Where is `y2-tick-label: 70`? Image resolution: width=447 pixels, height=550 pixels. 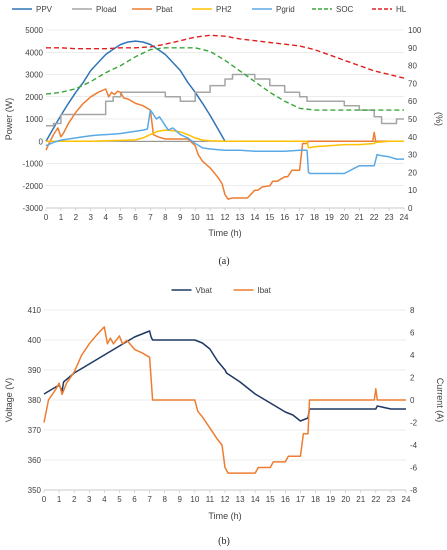
y2-tick-label: 70 is located at coordinates (412, 83).